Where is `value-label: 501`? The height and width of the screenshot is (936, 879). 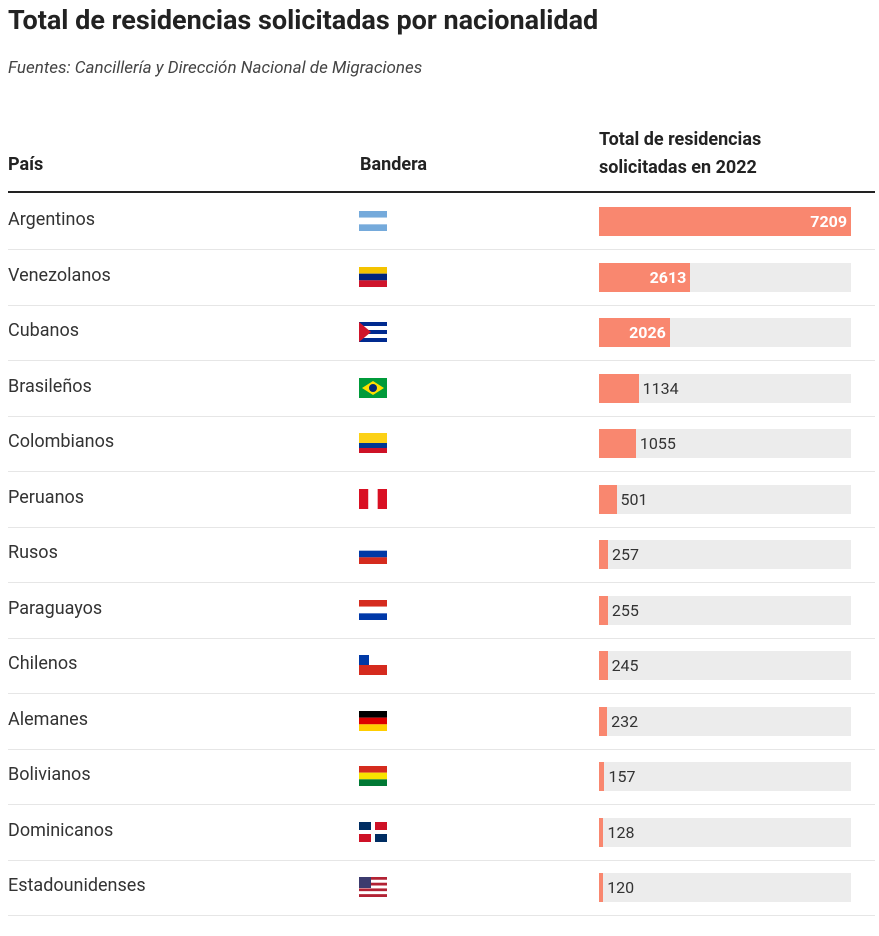
value-label: 501 is located at coordinates (634, 499).